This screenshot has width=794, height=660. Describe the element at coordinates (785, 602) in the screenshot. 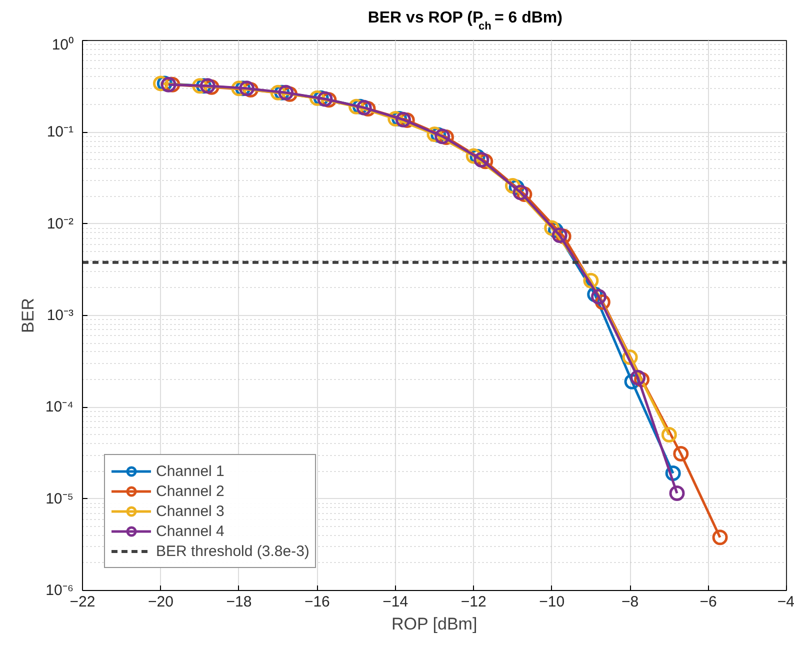

I see `x-tick-label: −4` at that location.